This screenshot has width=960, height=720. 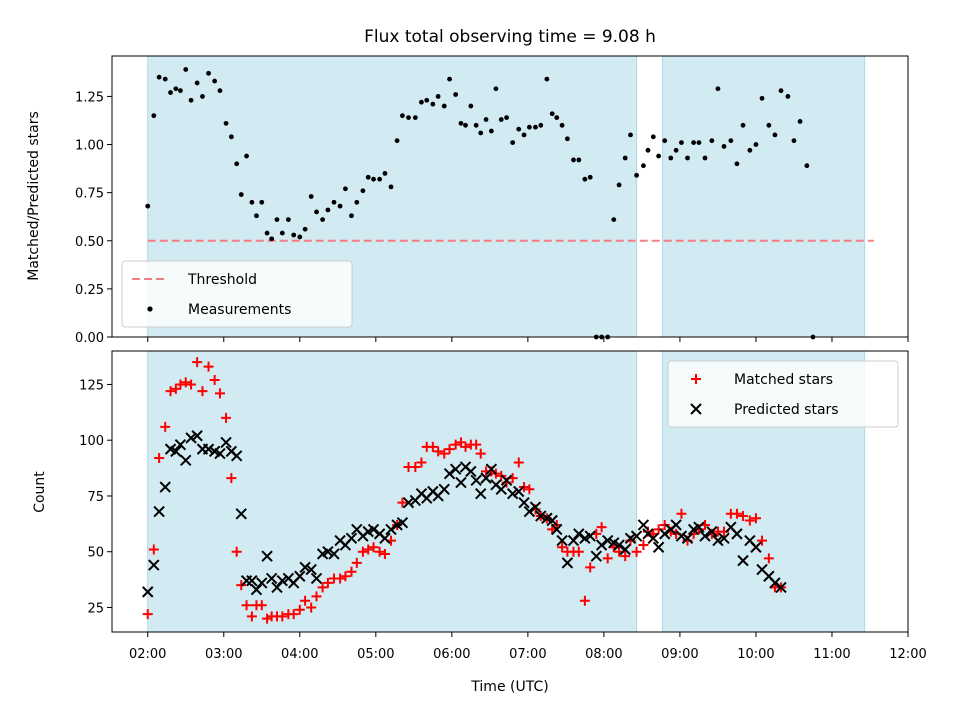 I want to click on y-tick-label: 125, so click(x=91, y=385).